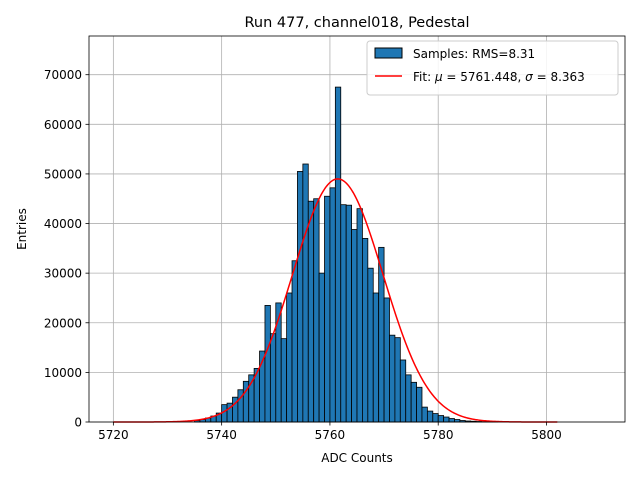  I want to click on y-tick-label: 50000, so click(63, 174).